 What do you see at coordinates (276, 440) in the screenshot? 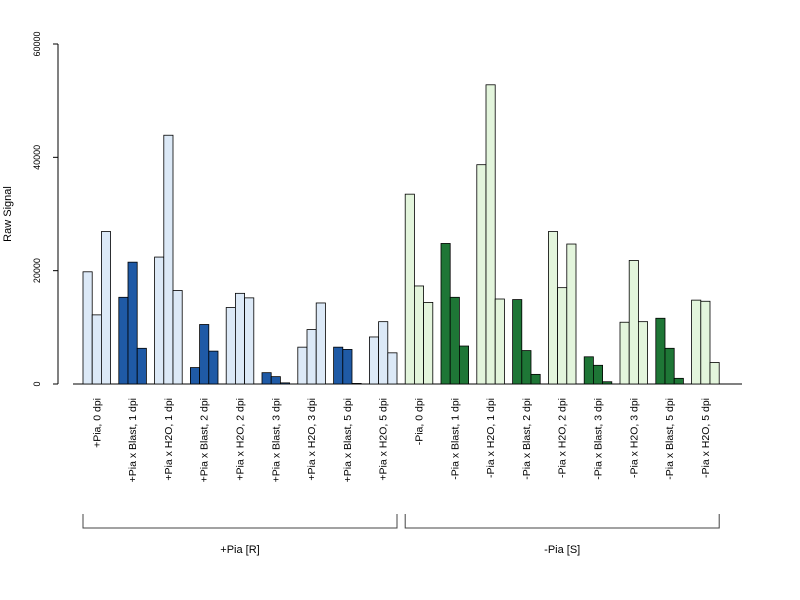
I see `x-tick-label: +Pia x Blast, 3 dpi` at bounding box center [276, 440].